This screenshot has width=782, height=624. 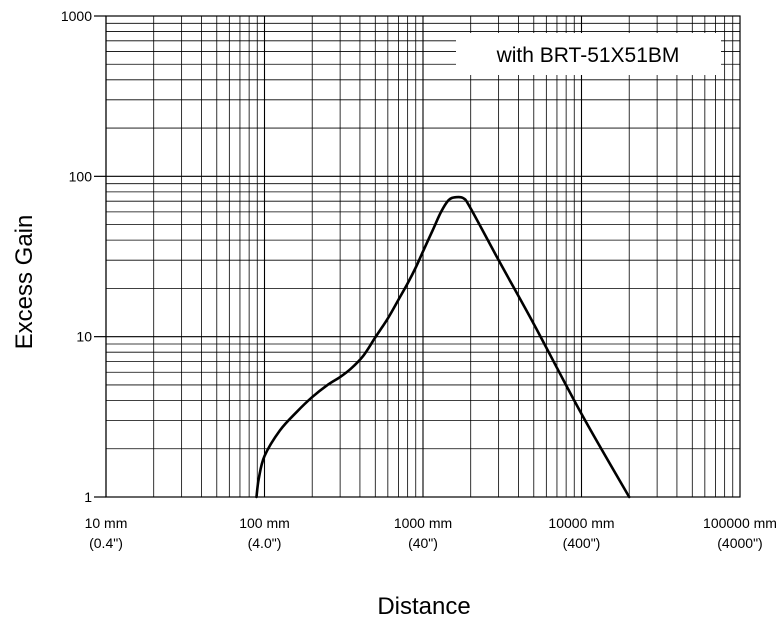 I want to click on legend-label: with BRT-51X51BM, so click(x=588, y=55).